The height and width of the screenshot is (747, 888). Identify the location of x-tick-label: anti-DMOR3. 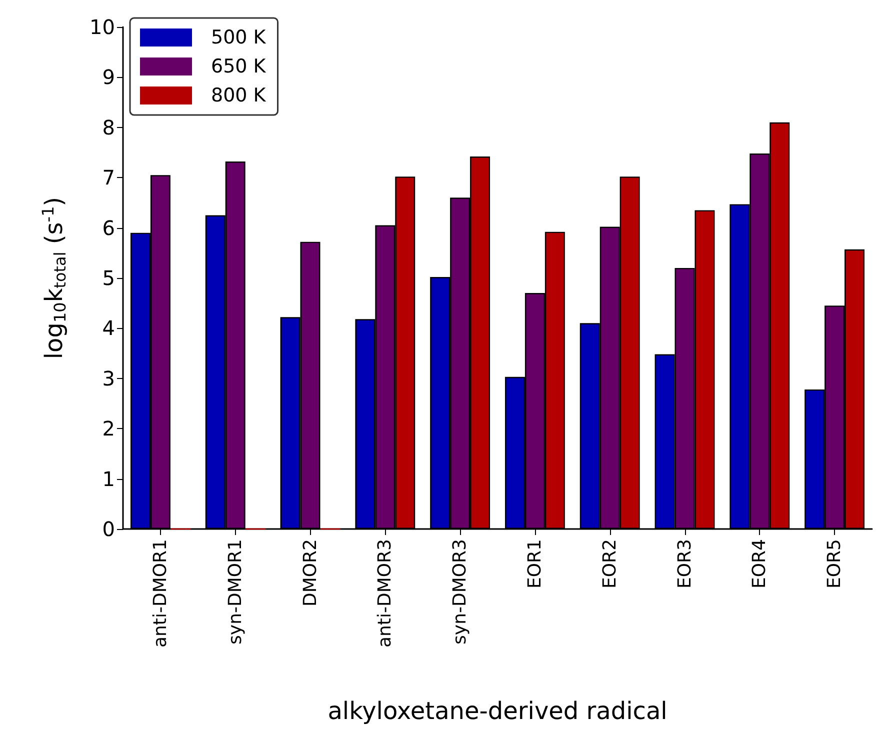
(385, 593).